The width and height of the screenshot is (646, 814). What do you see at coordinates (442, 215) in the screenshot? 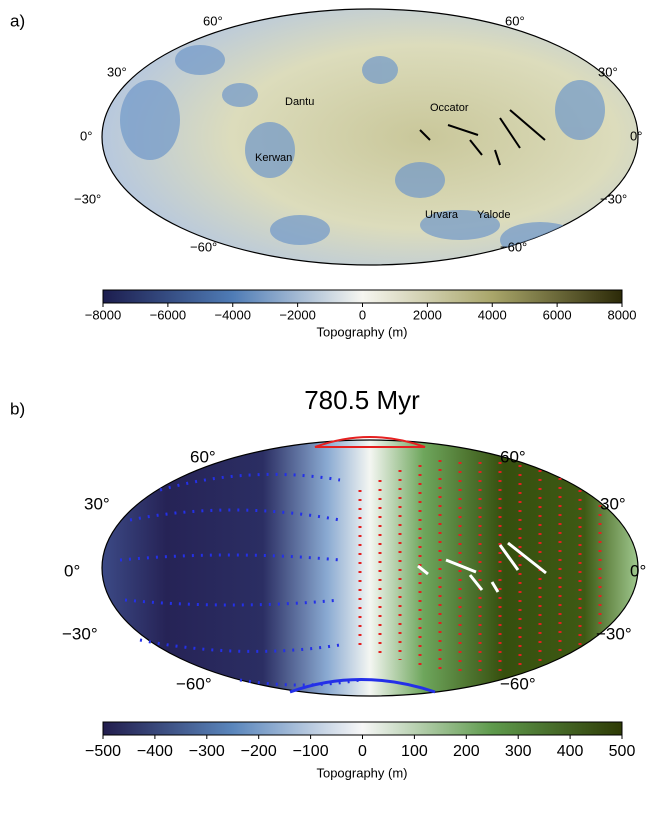
I see `place-label: Urvara` at bounding box center [442, 215].